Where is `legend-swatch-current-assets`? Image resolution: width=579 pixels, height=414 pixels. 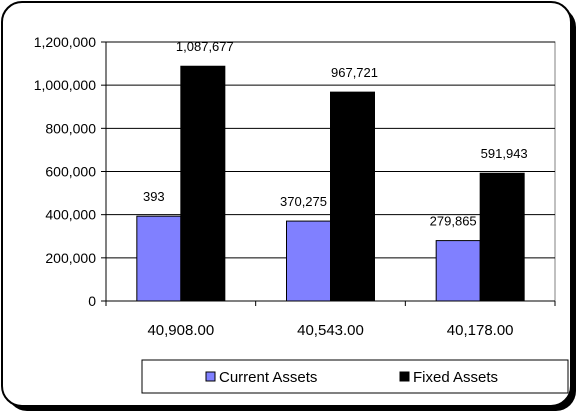 legend-swatch-current-assets is located at coordinates (210, 376).